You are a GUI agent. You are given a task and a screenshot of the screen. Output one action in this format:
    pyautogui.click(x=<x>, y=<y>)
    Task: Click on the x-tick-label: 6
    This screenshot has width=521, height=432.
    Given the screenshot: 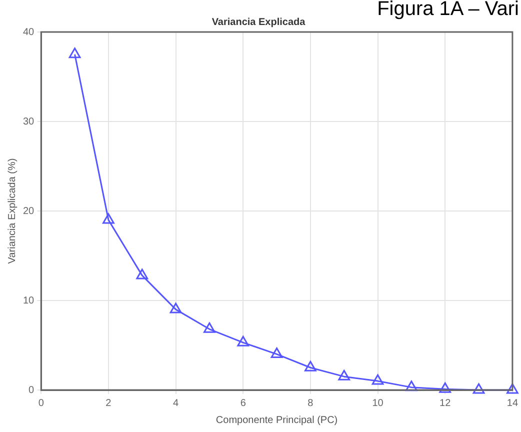 What is the action you would take?
    pyautogui.click(x=243, y=403)
    